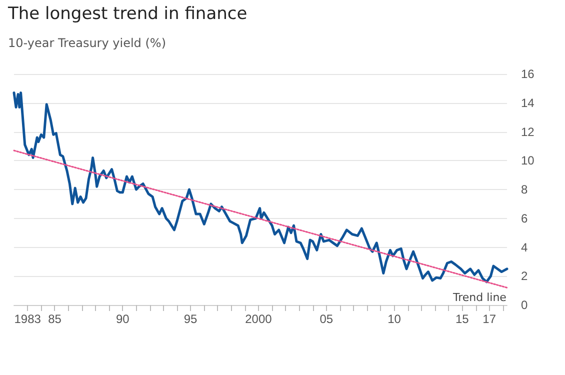 The image size is (565, 375). I want to click on y-tick-label: 4, so click(524, 247).